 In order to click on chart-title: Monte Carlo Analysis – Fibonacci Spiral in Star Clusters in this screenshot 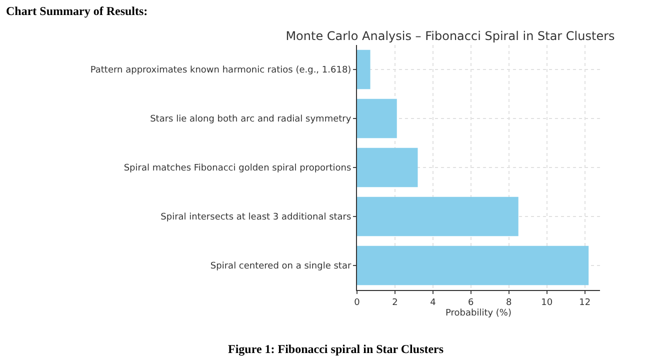, I will do `click(450, 36)`.